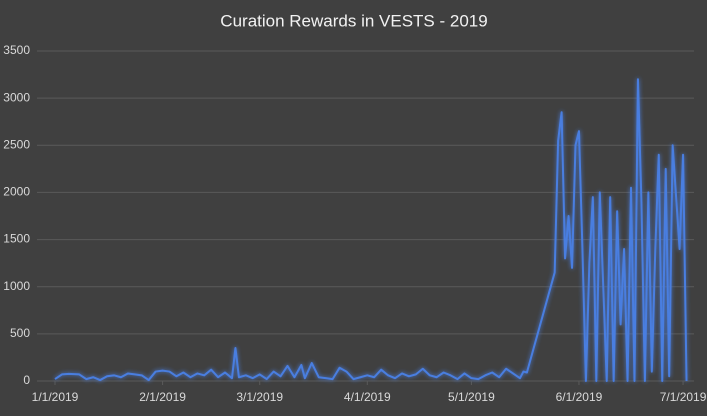 Image resolution: width=707 pixels, height=416 pixels. Describe the element at coordinates (353, 20) in the screenshot. I see `chart-title: Curation Rewards in VESTS - 2019` at that location.